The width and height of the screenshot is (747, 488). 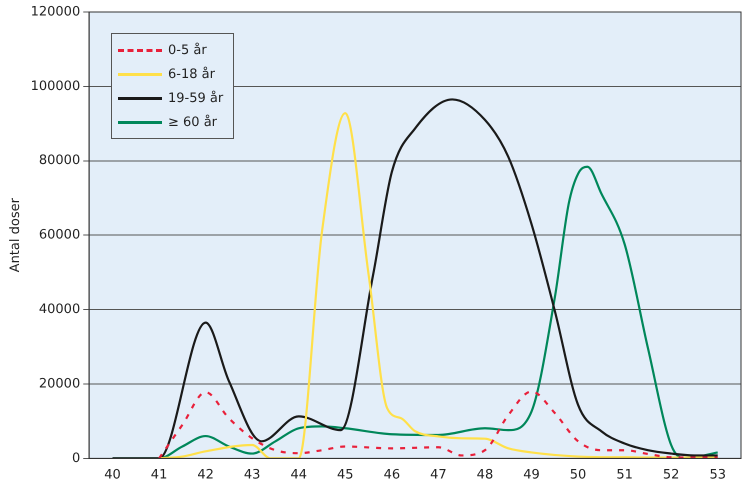 What do you see at coordinates (531, 475) in the screenshot?
I see `x-tick-label: 49` at bounding box center [531, 475].